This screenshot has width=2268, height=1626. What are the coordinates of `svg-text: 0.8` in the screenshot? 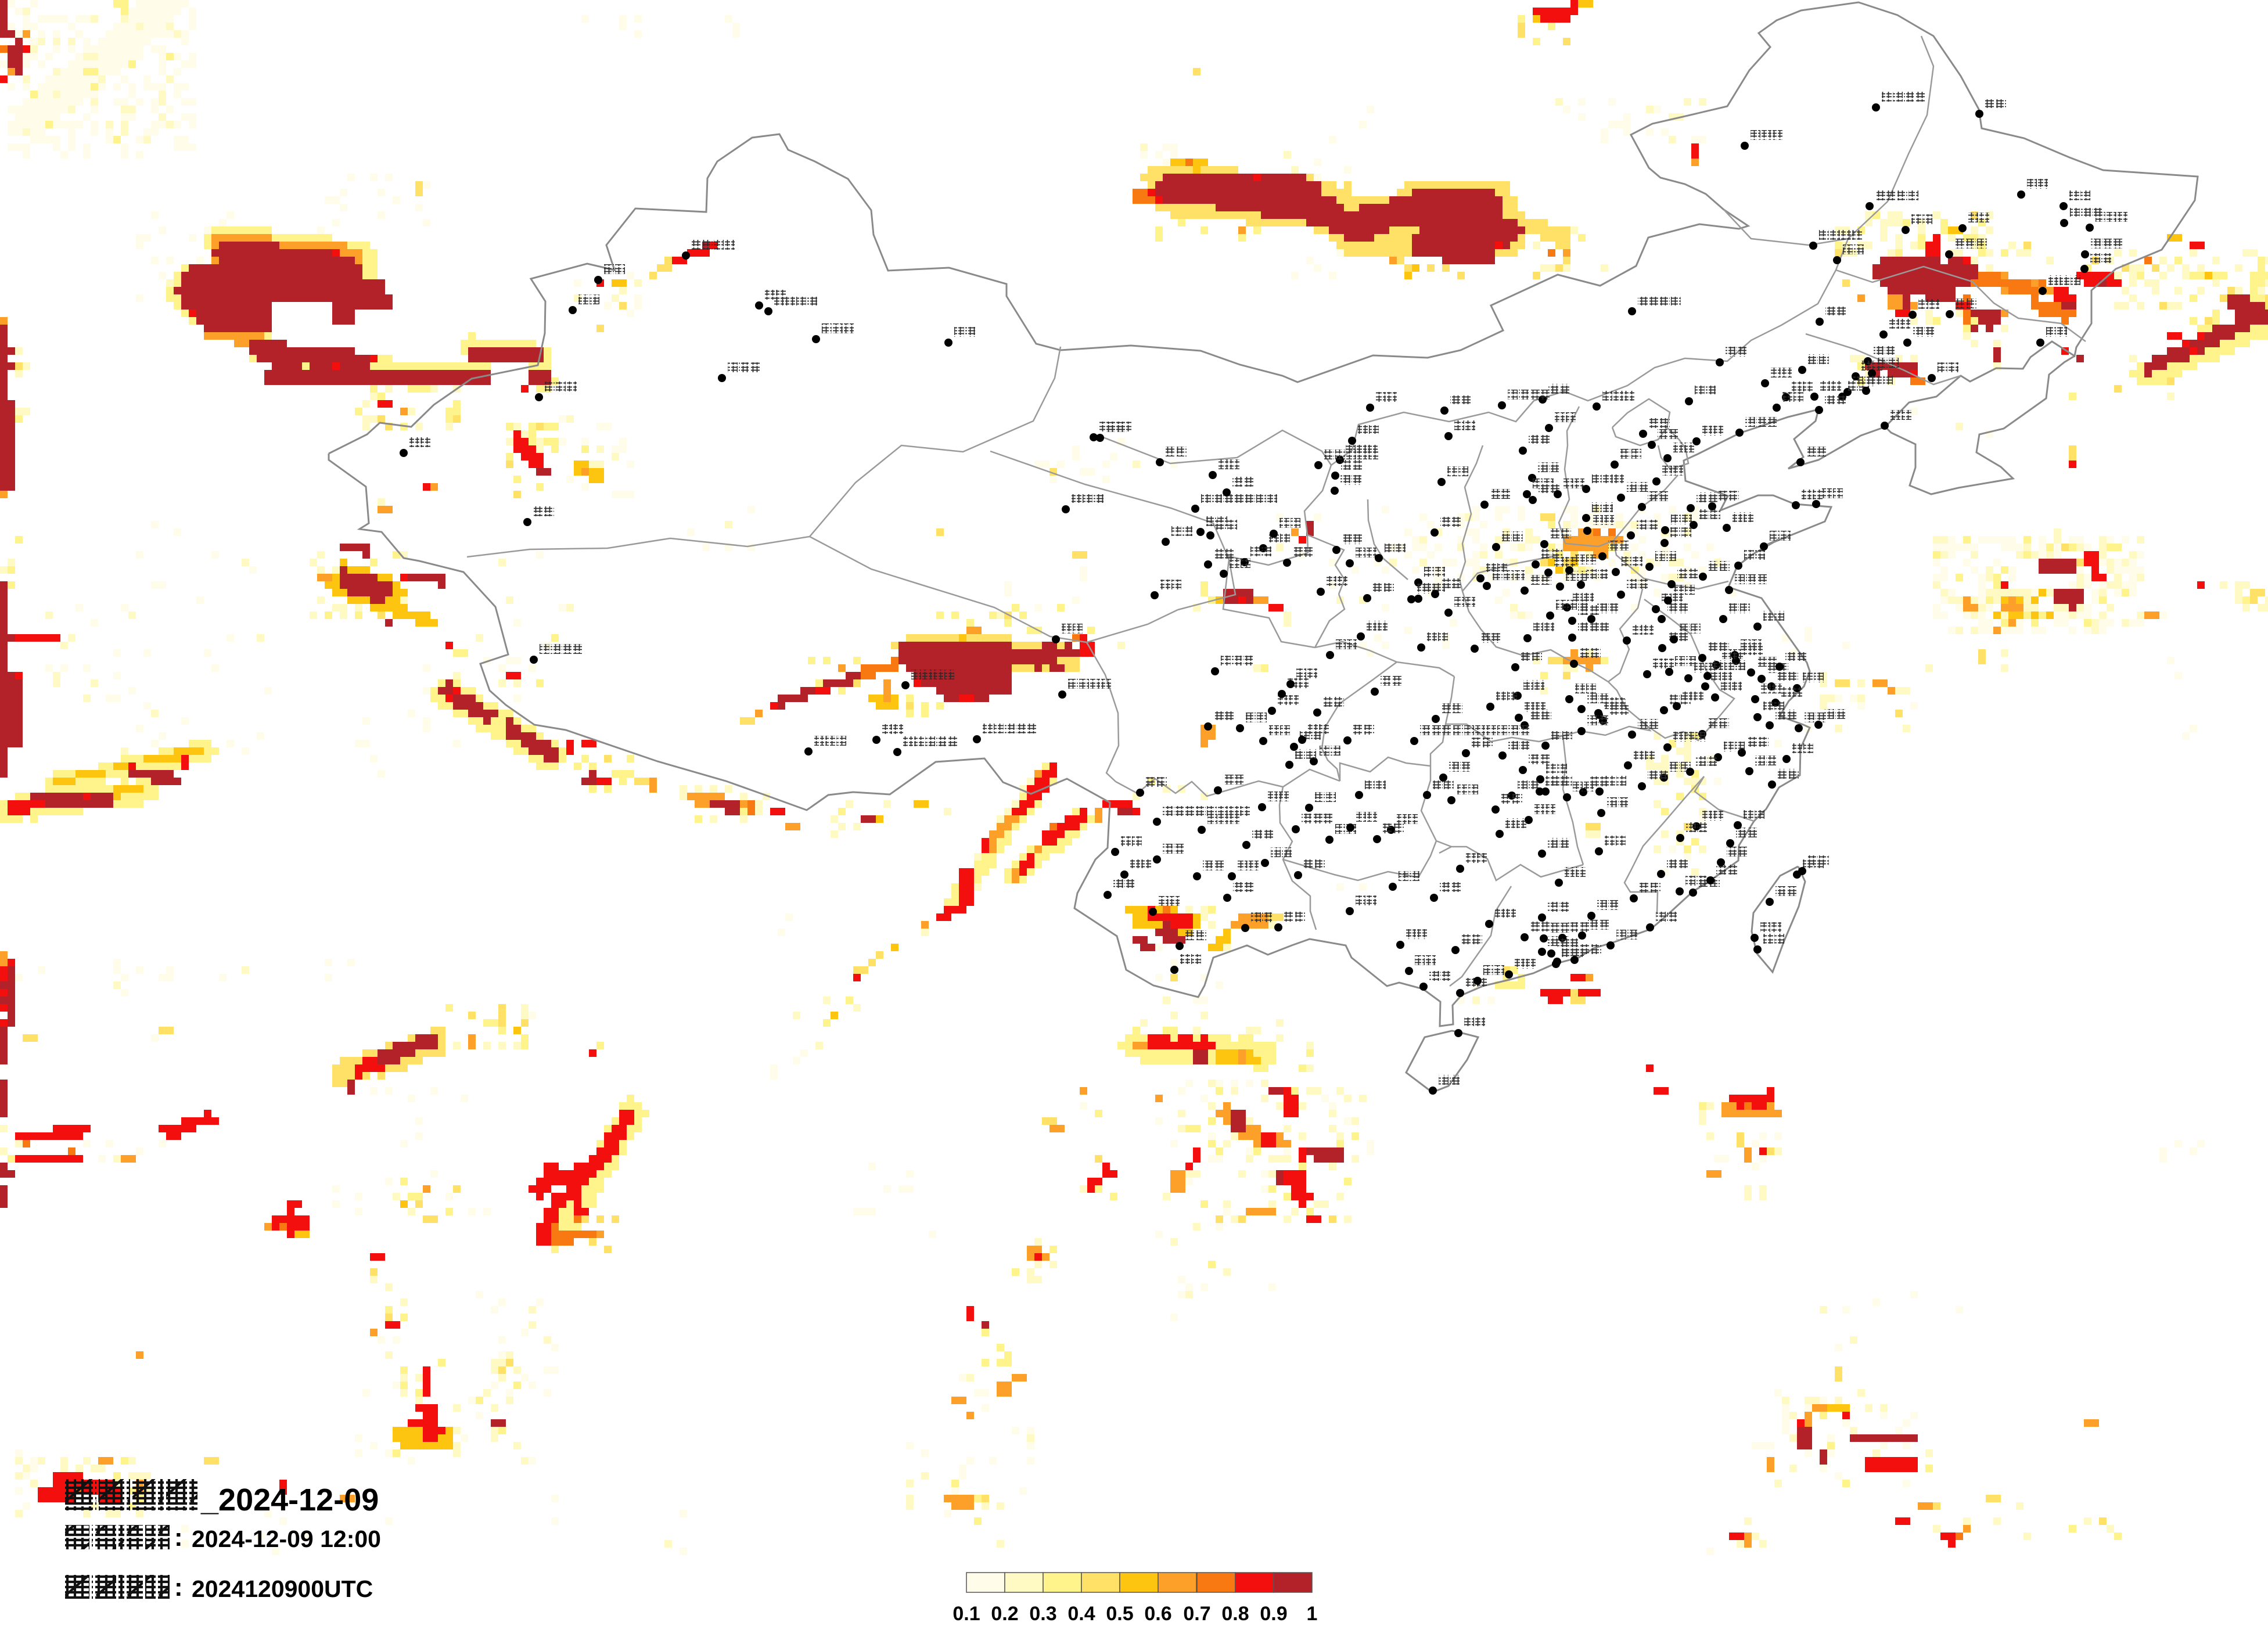 It's located at (1235, 1614).